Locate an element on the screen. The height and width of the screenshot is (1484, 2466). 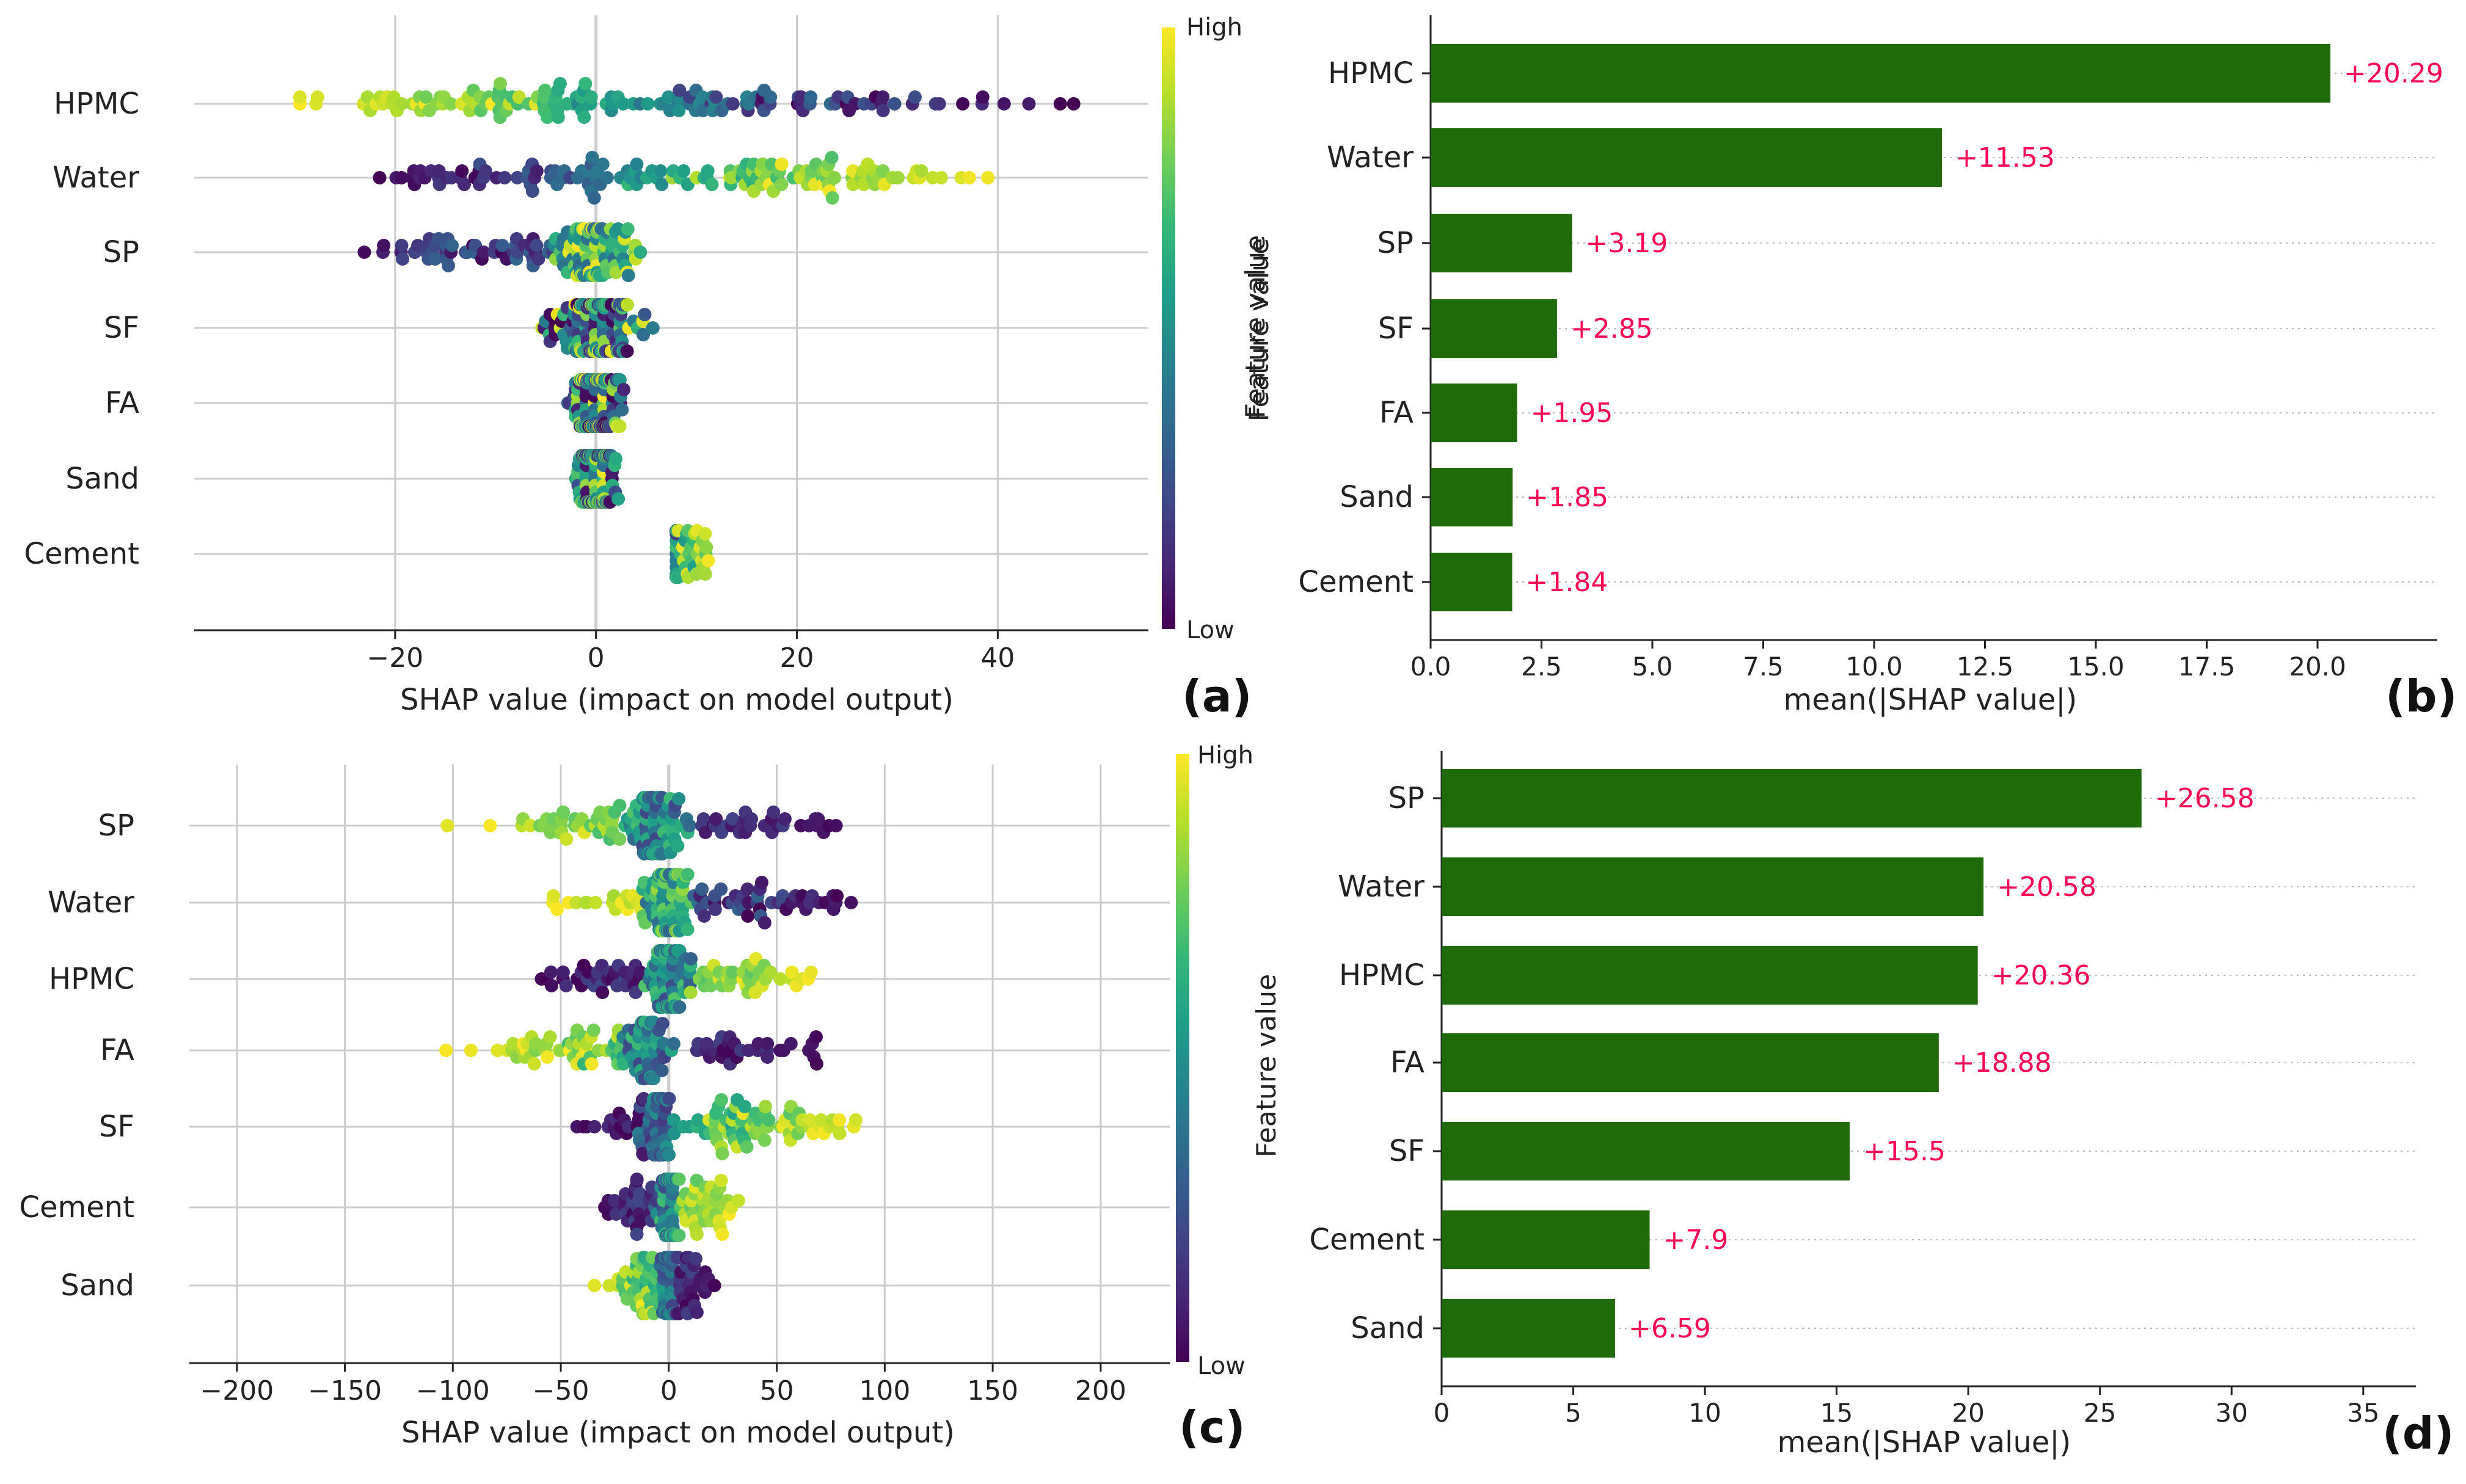
x-tick-label: −150 is located at coordinates (345, 1390).